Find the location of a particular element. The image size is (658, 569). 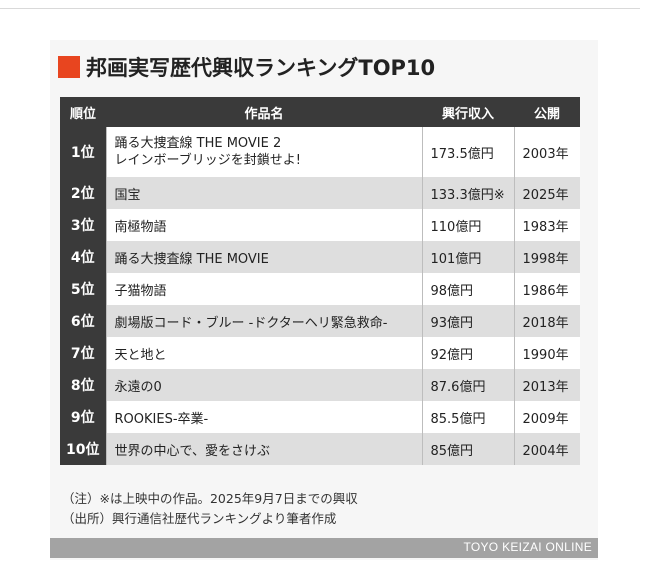

title-cell: 永遠の0 is located at coordinates (263, 385).